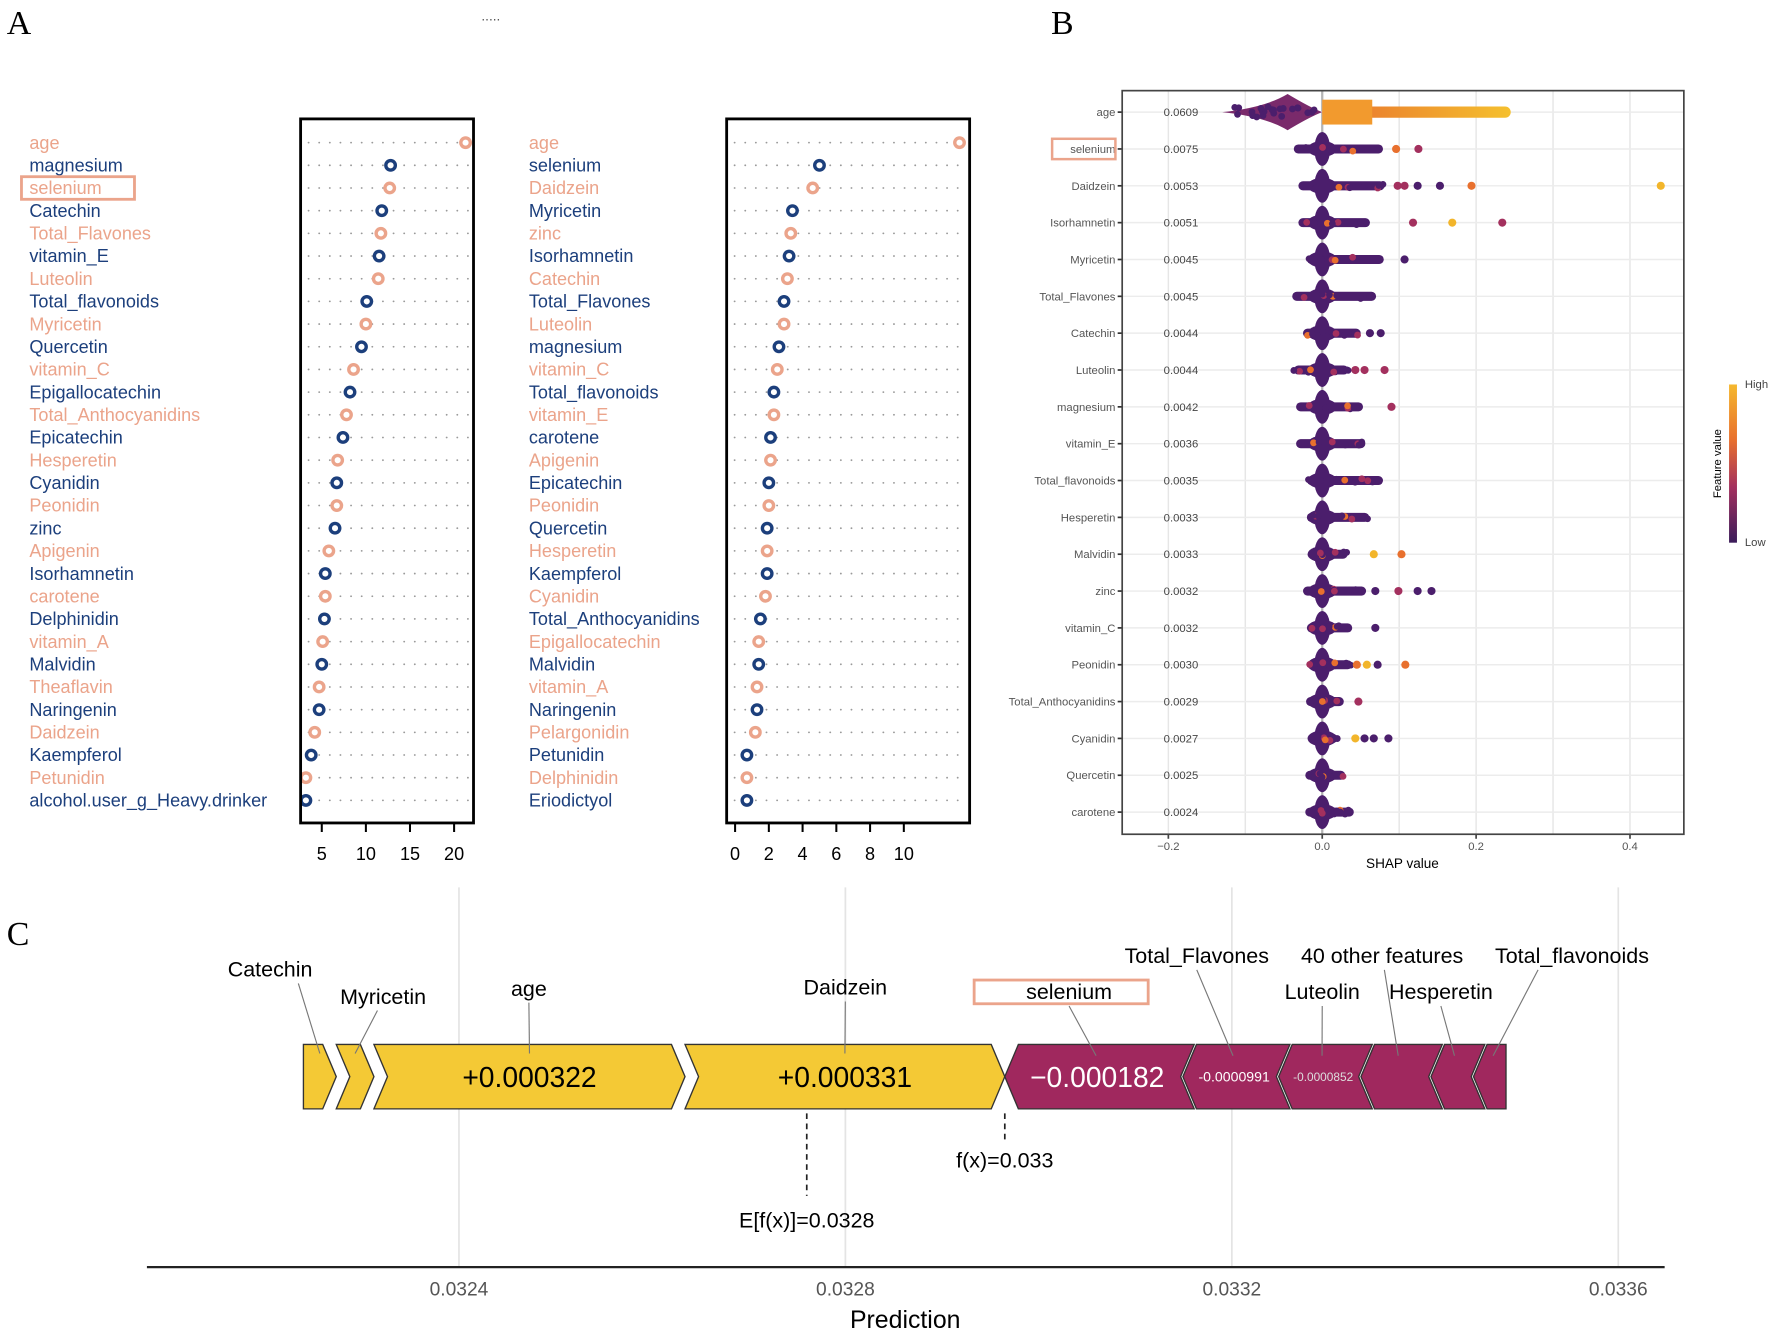 Image resolution: width=1772 pixels, height=1334 pixels. What do you see at coordinates (1718, 463) in the screenshot?
I see `colorbar-title: Feature value` at bounding box center [1718, 463].